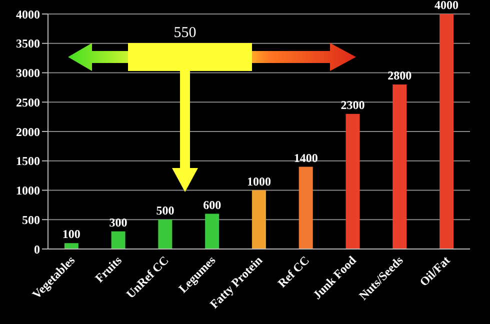 The width and height of the screenshot is (490, 324). What do you see at coordinates (212, 205) in the screenshot?
I see `data-label: 600` at bounding box center [212, 205].